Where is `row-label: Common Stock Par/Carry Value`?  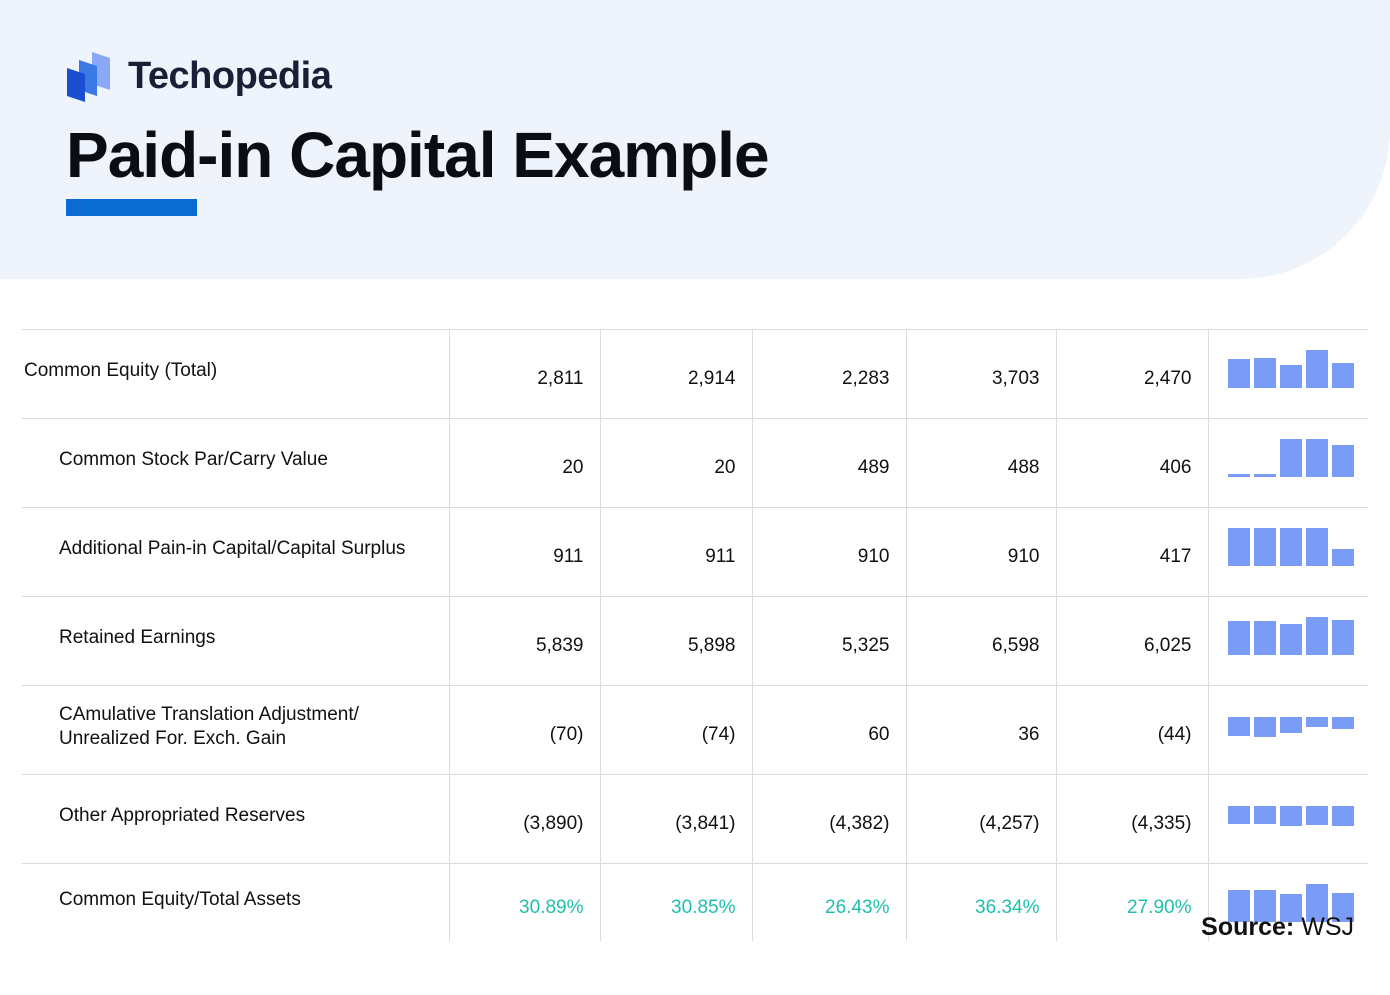
row-label: Common Stock Par/Carry Value is located at coordinates (235, 463).